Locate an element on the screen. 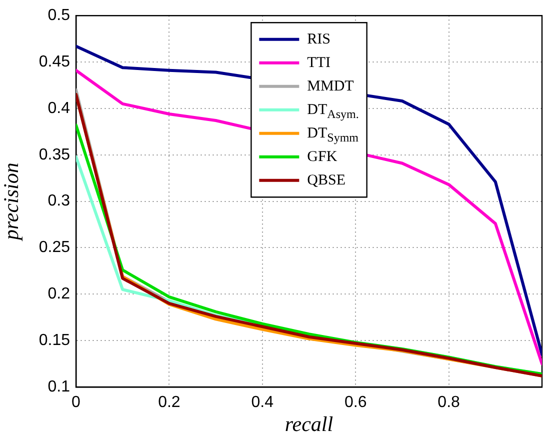 Image resolution: width=548 pixels, height=440 pixels. x-tick-label: 0 is located at coordinates (76, 403).